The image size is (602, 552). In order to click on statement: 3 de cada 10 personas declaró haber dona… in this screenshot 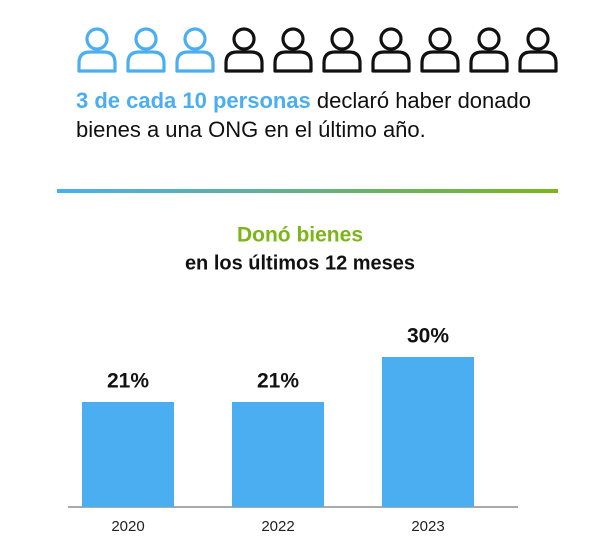, I will do `click(311, 115)`.